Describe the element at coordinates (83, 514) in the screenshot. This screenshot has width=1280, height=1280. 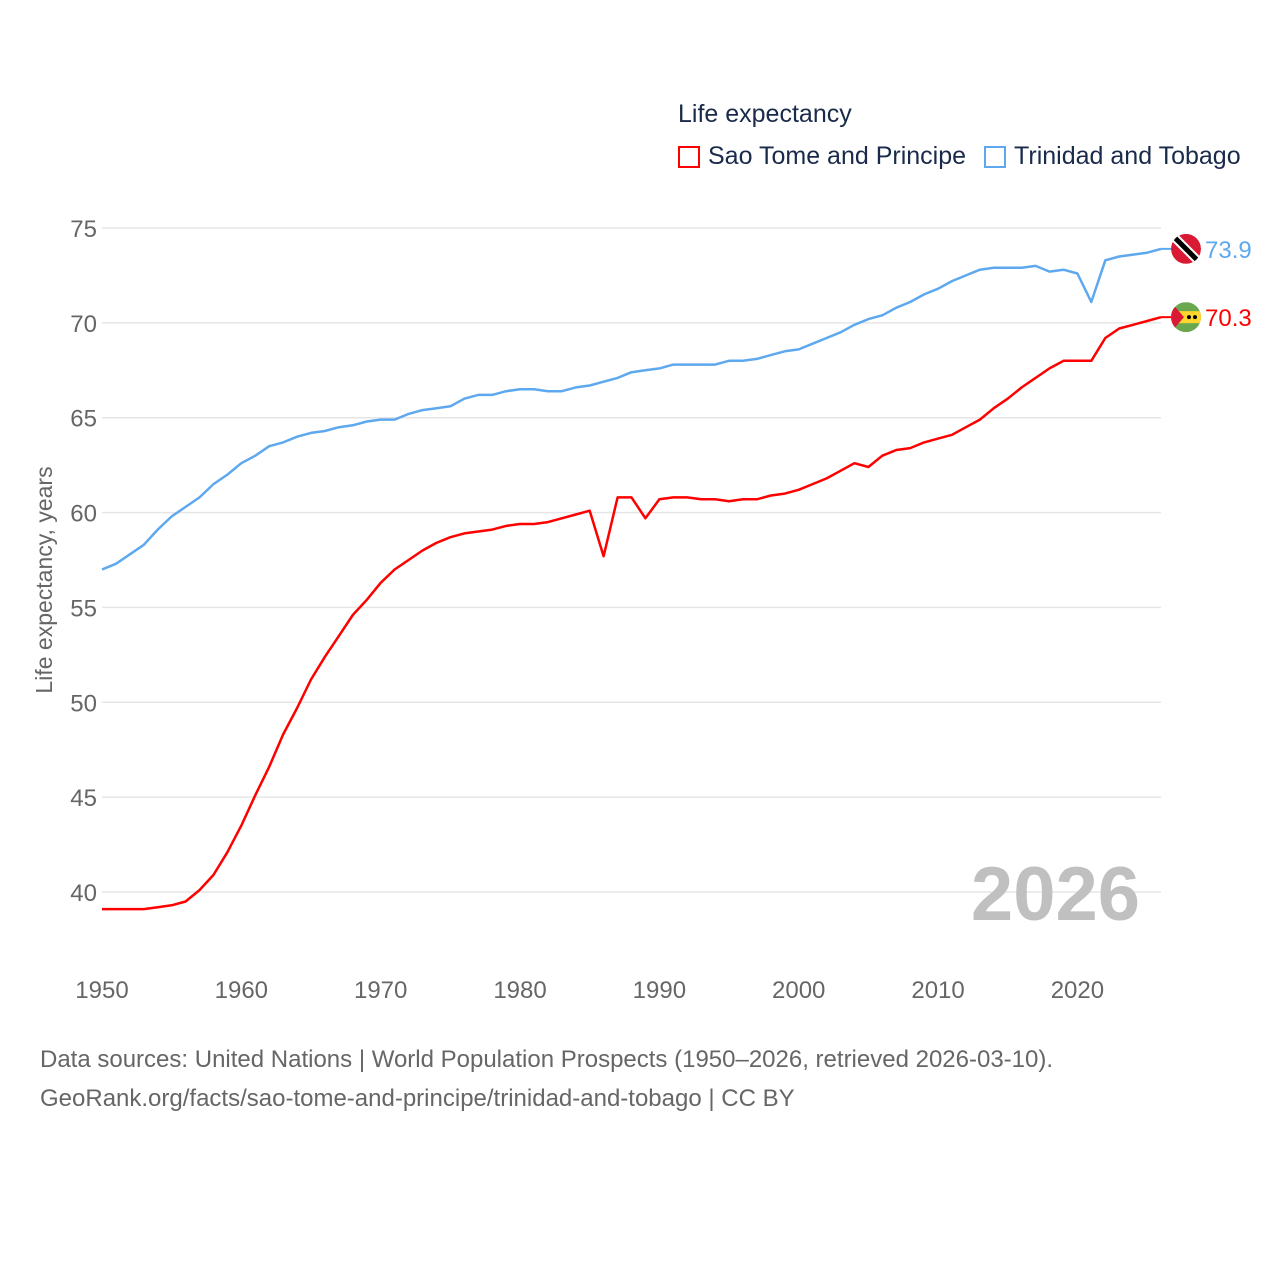
I see `y-tick-label: 60` at that location.